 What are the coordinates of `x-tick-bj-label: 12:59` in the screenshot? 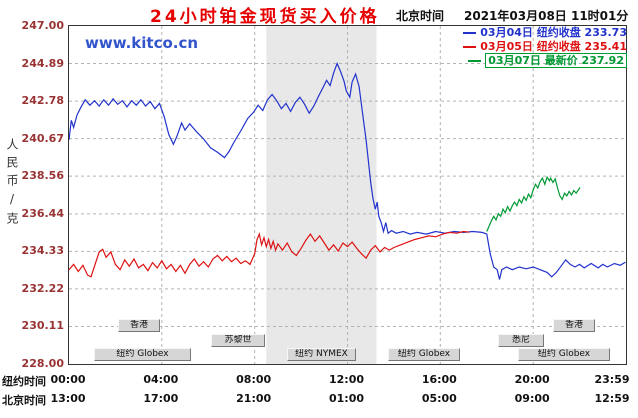 It's located at (612, 398).